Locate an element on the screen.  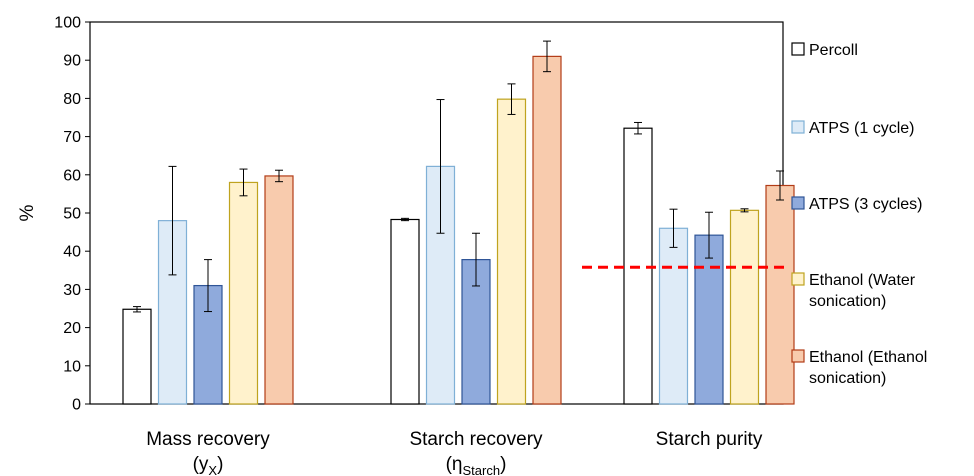
y-tick-label: 30 is located at coordinates (72, 290).